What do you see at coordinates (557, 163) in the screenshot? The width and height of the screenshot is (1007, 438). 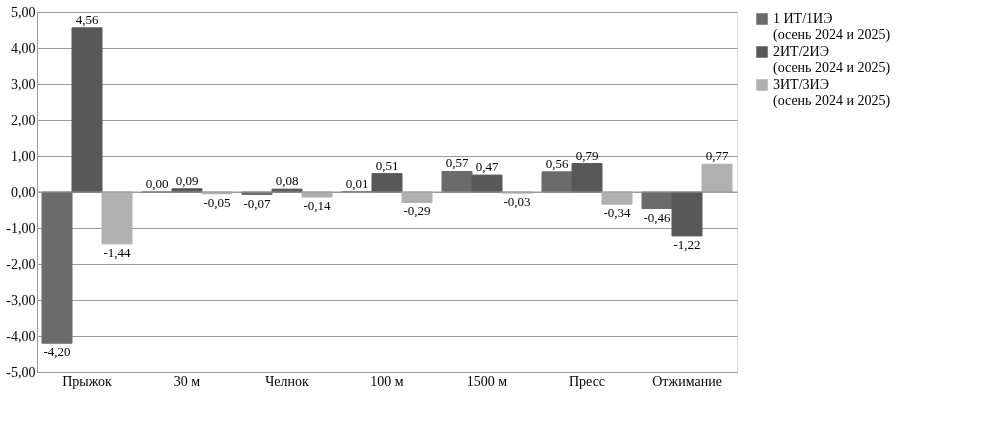 I see `data-label: 0,56` at bounding box center [557, 163].